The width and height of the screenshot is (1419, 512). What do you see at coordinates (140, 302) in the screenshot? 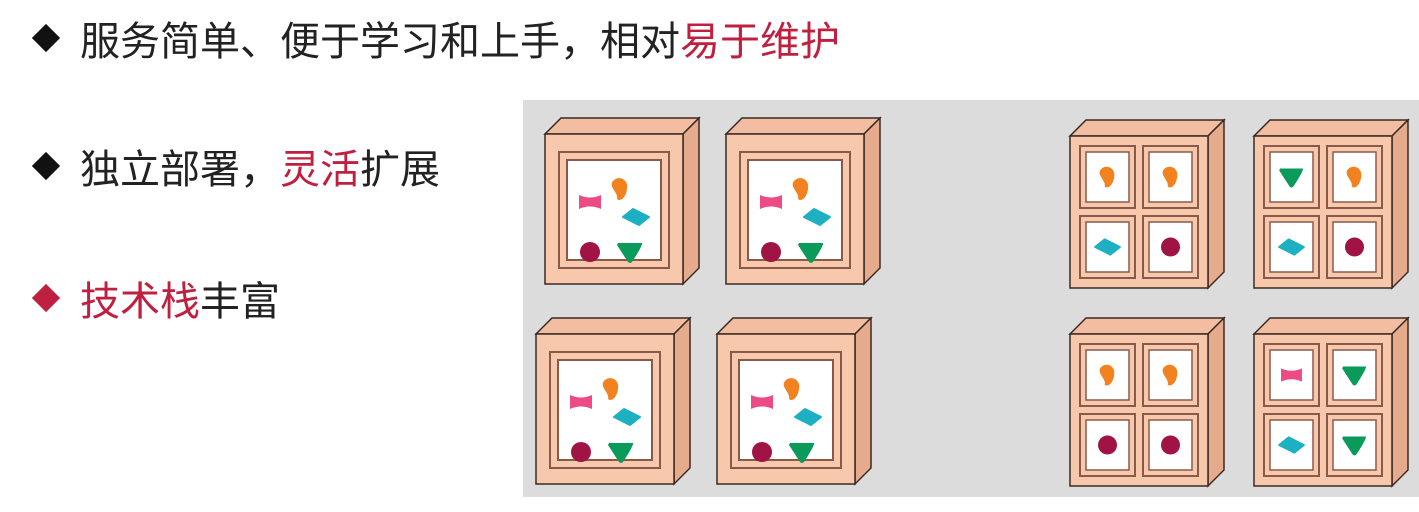
I see `bullet-highlight: 技术栈` at bounding box center [140, 302].